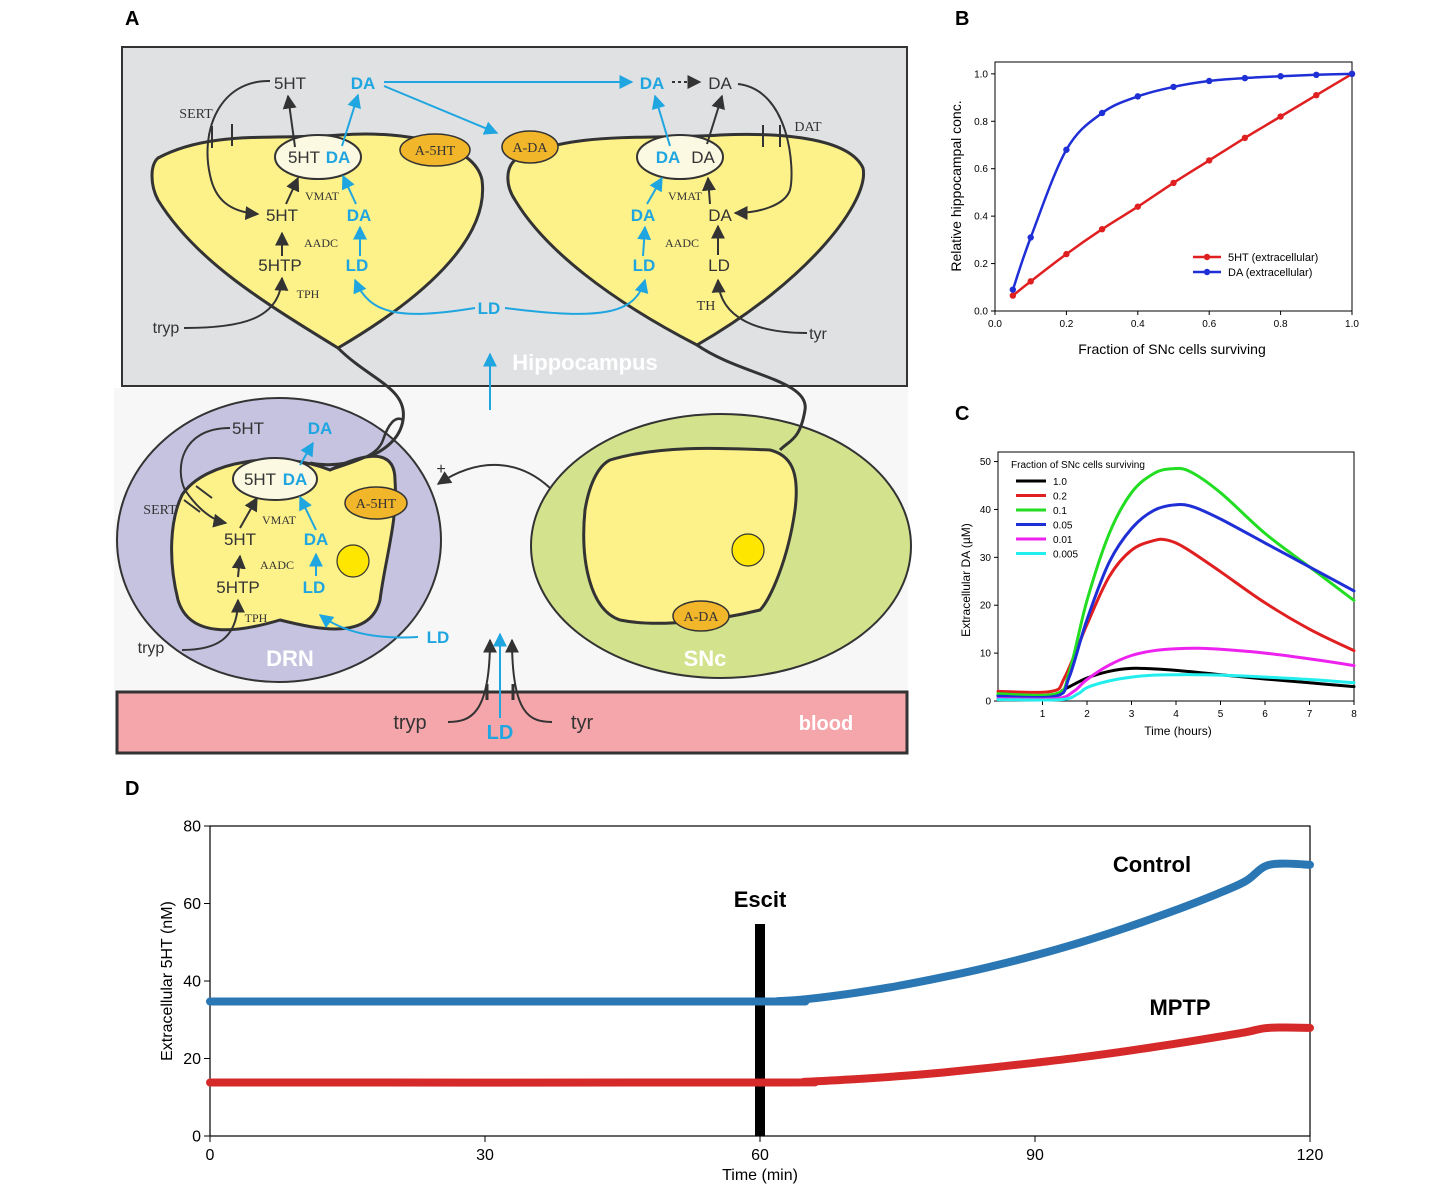 The height and width of the screenshot is (1203, 1430). What do you see at coordinates (1087, 714) in the screenshot?
I see `x-tick-label: 2` at bounding box center [1087, 714].